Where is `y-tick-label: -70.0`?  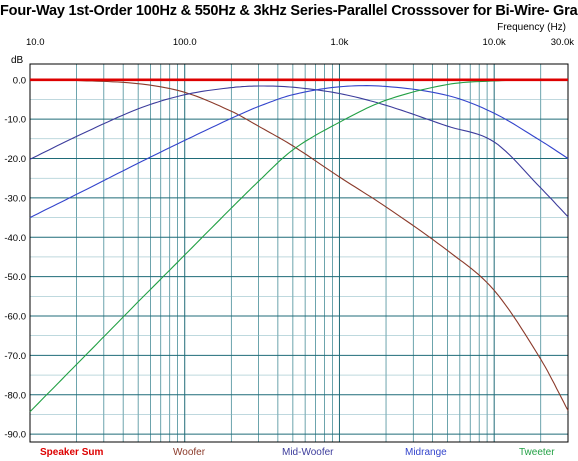
y-tick-label: -70.0 is located at coordinates (15, 356).